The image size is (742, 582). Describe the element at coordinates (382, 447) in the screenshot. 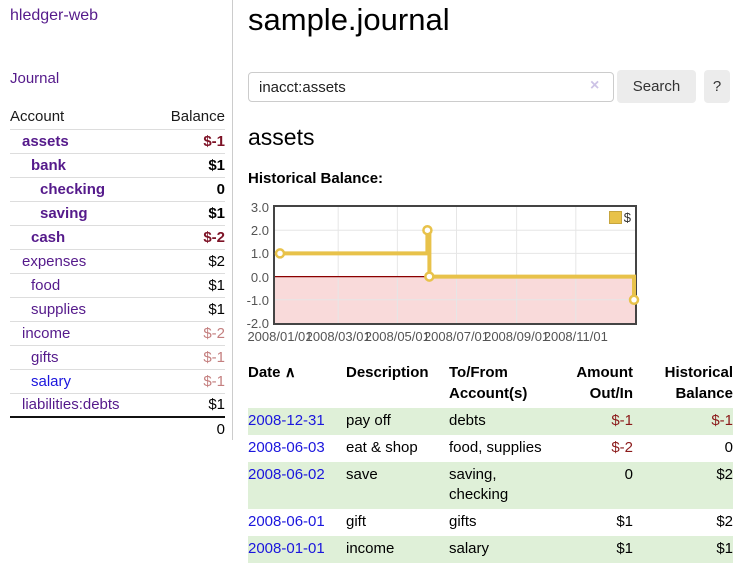

I see `transaction-description: eat & shop` at that location.